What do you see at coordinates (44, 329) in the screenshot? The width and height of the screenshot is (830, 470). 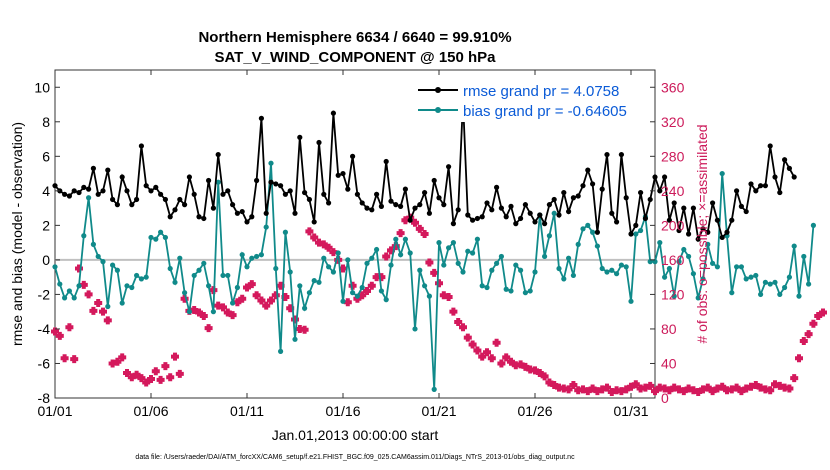 I see `y-tick-label: -4` at bounding box center [44, 329].